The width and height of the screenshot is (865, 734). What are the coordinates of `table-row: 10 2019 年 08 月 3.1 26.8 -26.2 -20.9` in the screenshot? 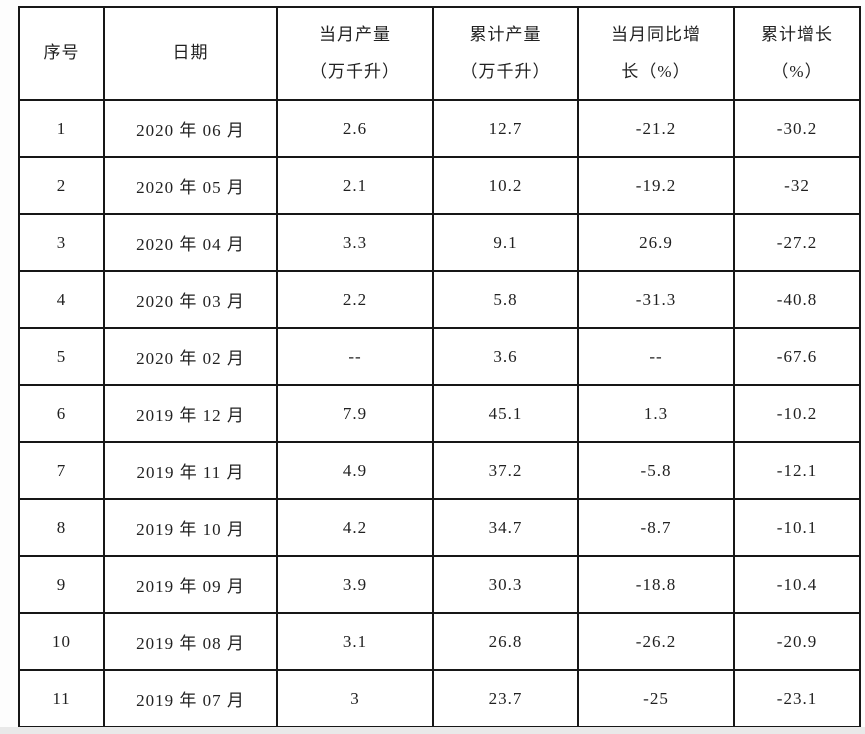 It's located at (439, 642).